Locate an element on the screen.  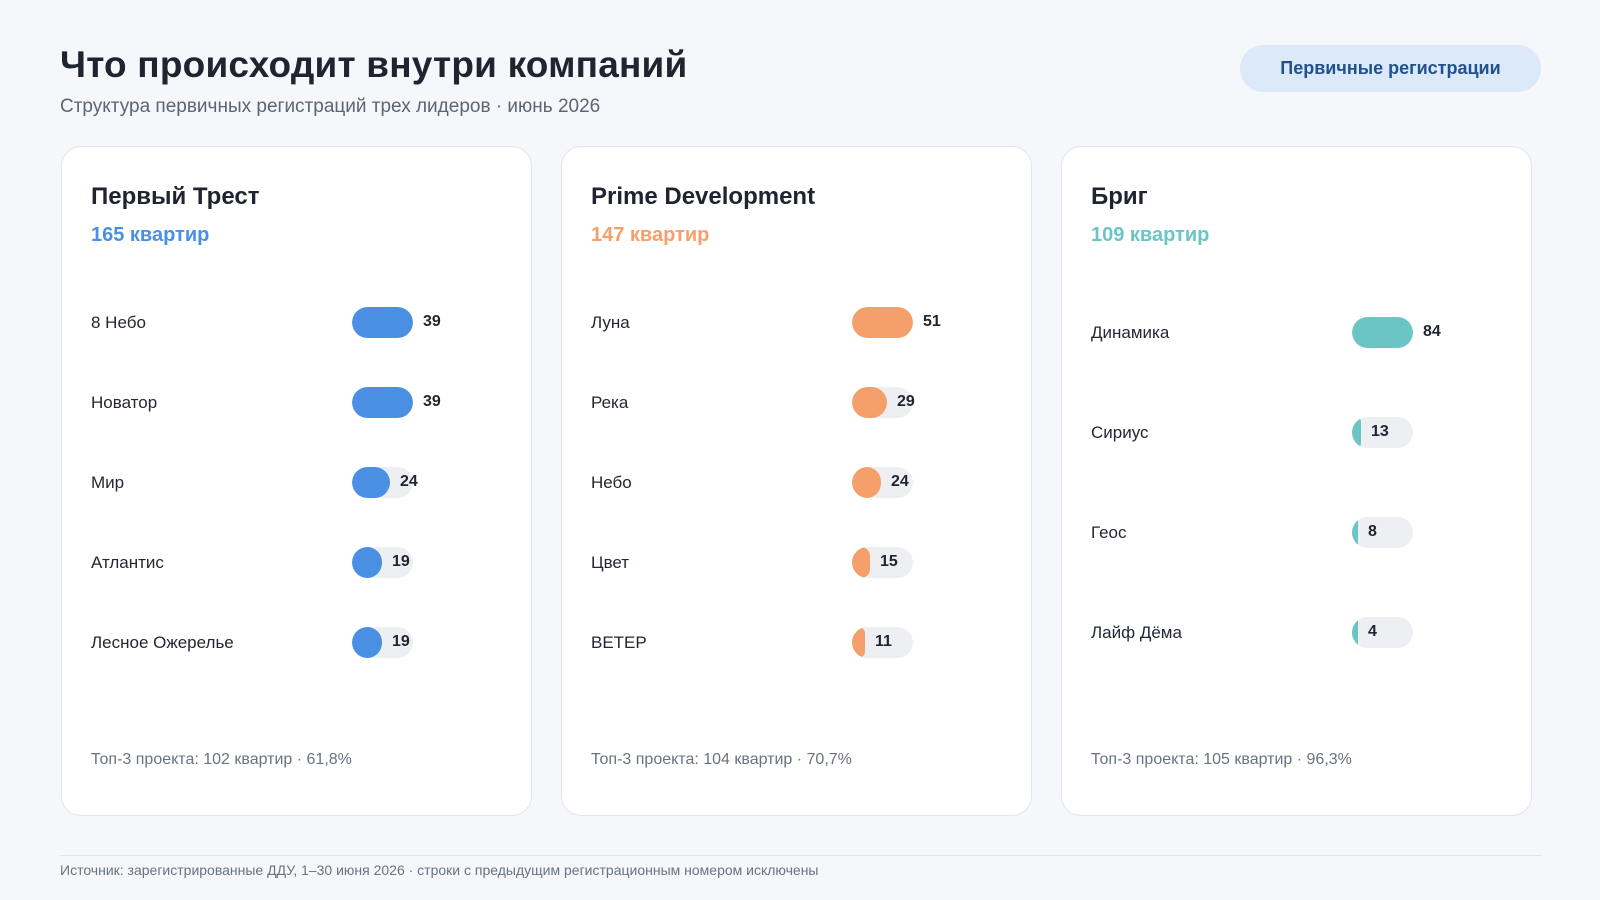
bar-row: Новатор 39 is located at coordinates (296, 403).